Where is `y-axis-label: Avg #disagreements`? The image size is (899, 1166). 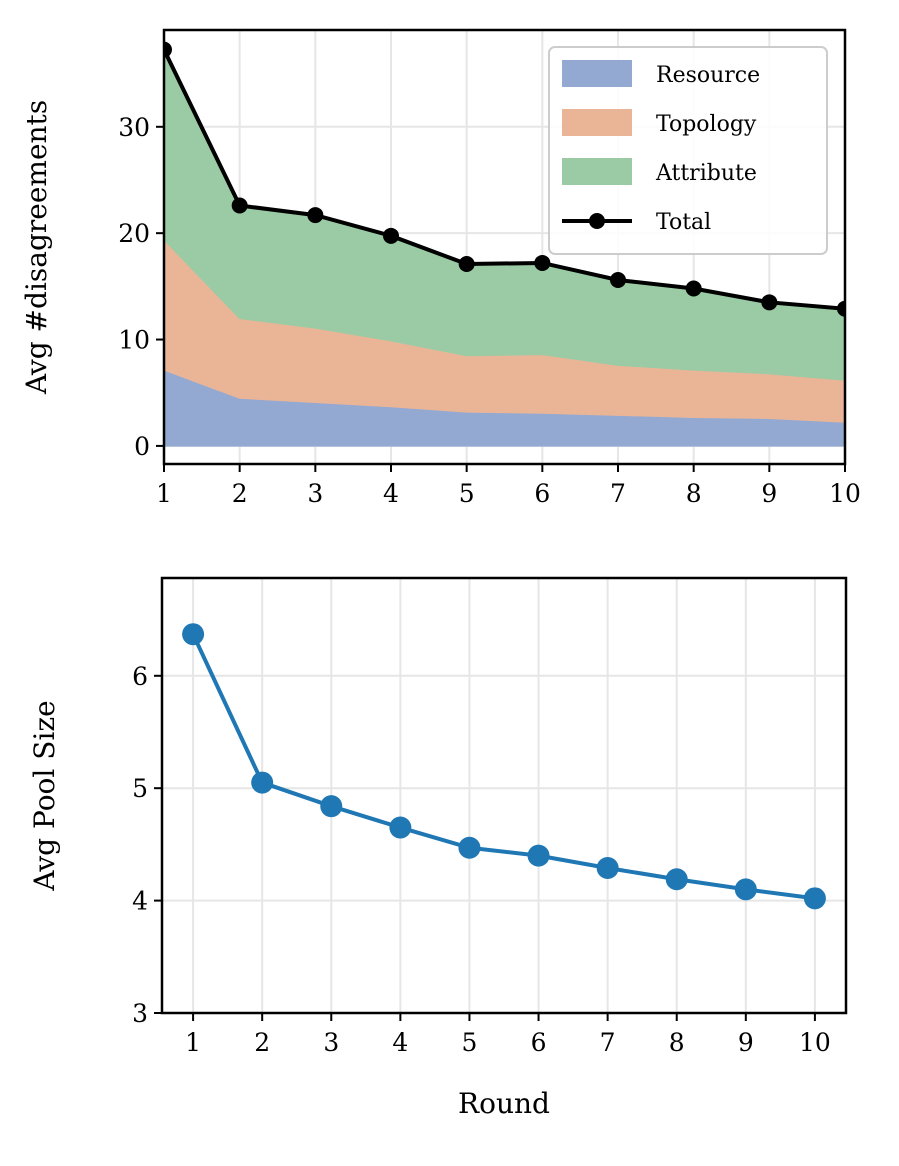
y-axis-label: Avg #disagreements is located at coordinates (36, 247).